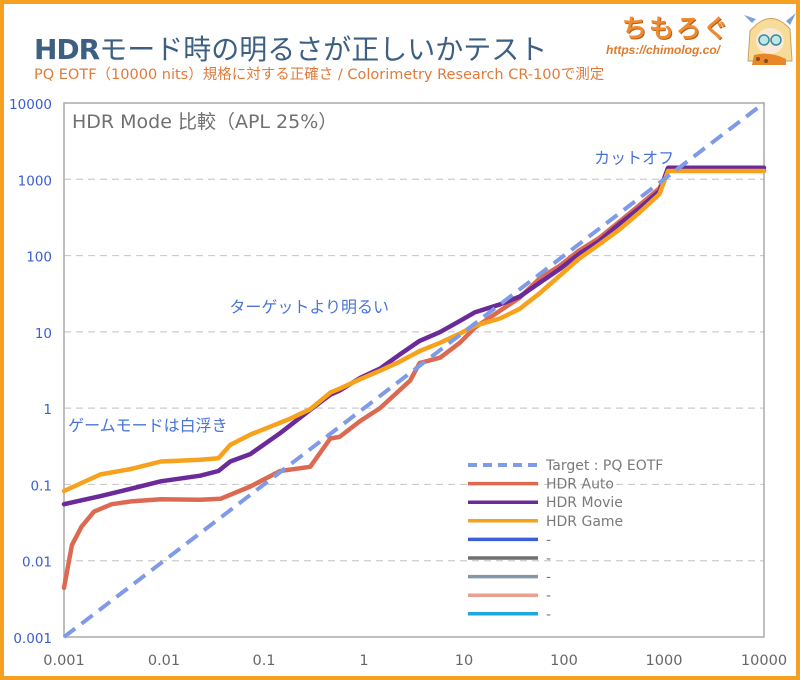  Describe the element at coordinates (541, 485) in the screenshot. I see `legend-item: HDR Auto` at that location.